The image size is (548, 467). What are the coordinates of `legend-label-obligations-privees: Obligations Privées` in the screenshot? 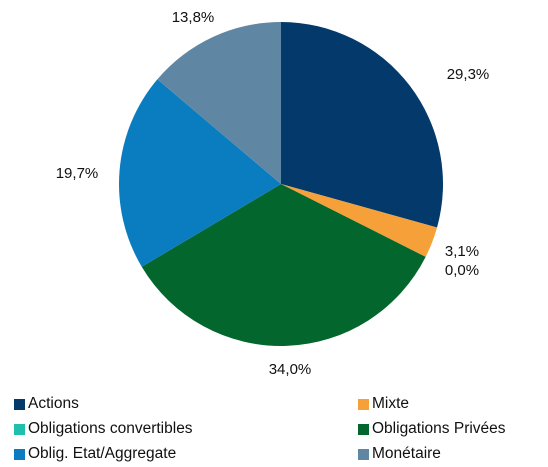 It's located at (439, 429).